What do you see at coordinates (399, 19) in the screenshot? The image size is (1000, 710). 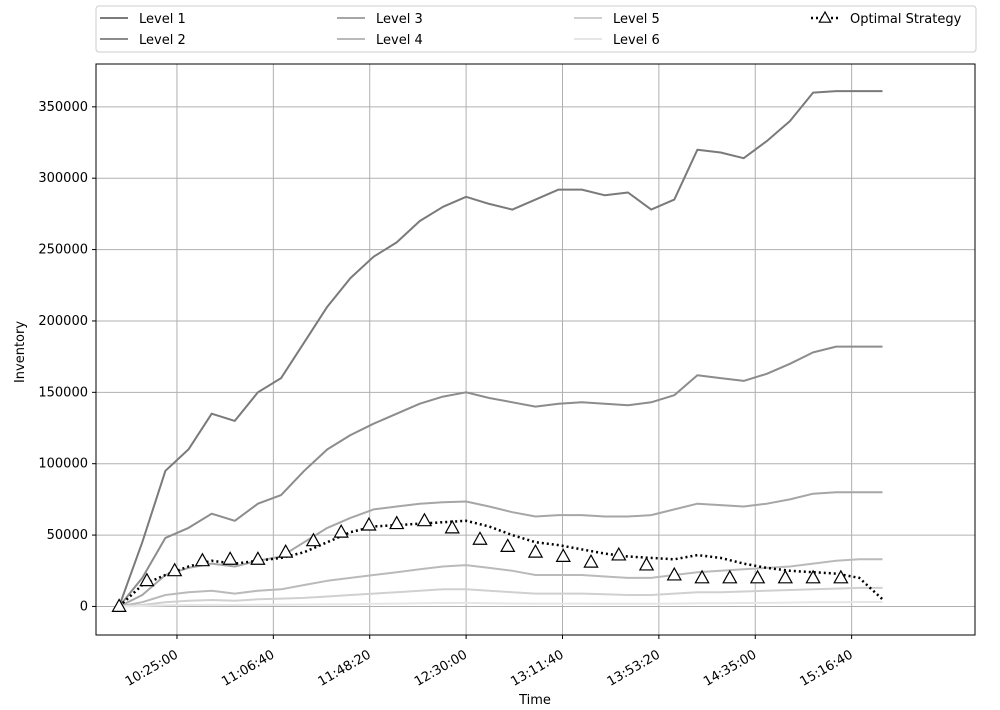 I see `legend-label: Level 3` at bounding box center [399, 19].